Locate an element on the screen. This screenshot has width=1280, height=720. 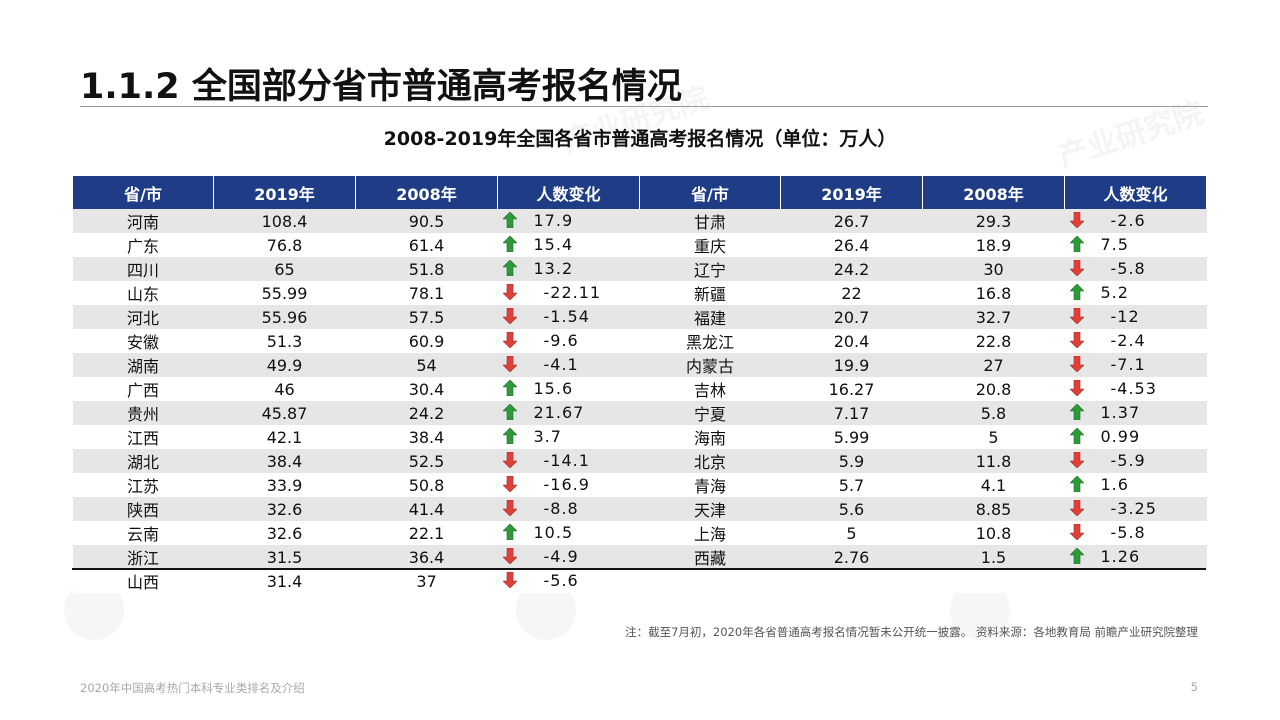
value-2019-cell: 26.7 is located at coordinates (851, 221).